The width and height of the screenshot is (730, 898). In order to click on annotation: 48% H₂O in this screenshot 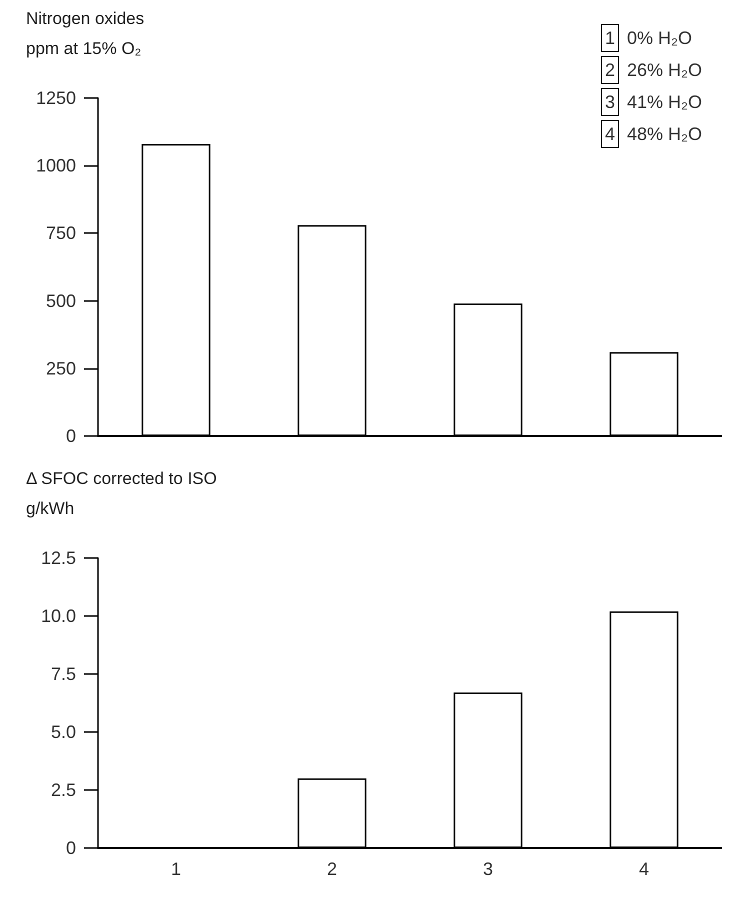, I will do `click(664, 134)`.